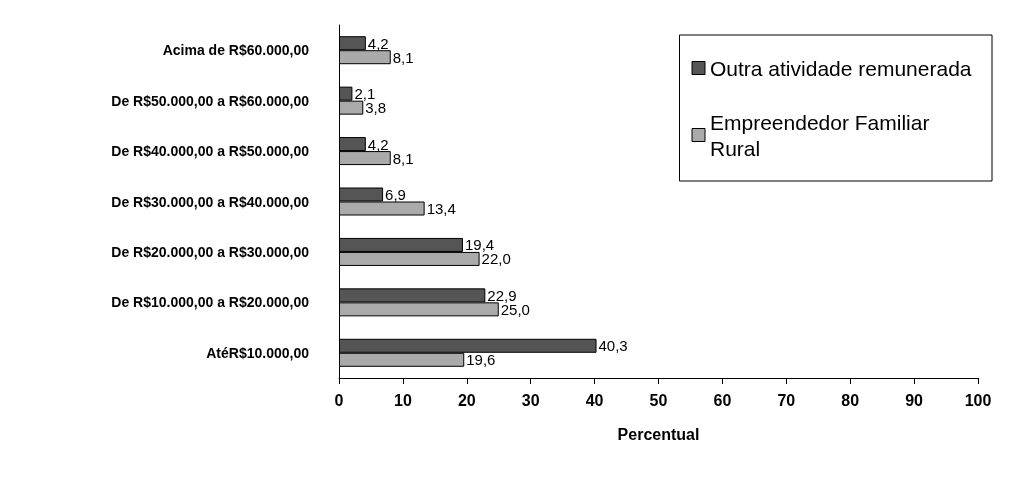 This screenshot has height=478, width=1020. Describe the element at coordinates (530, 400) in the screenshot. I see `x-tick-label: 30` at that location.